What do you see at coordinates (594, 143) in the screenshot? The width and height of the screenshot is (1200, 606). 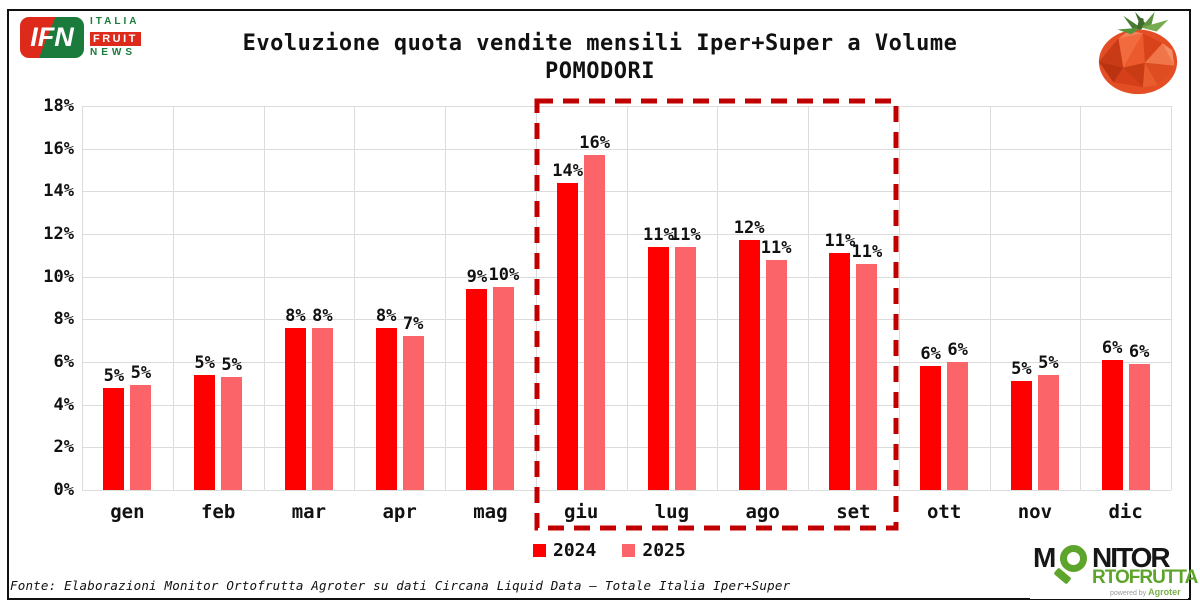 I see `bar-value-label-2025-giu: 16%` at bounding box center [594, 143].